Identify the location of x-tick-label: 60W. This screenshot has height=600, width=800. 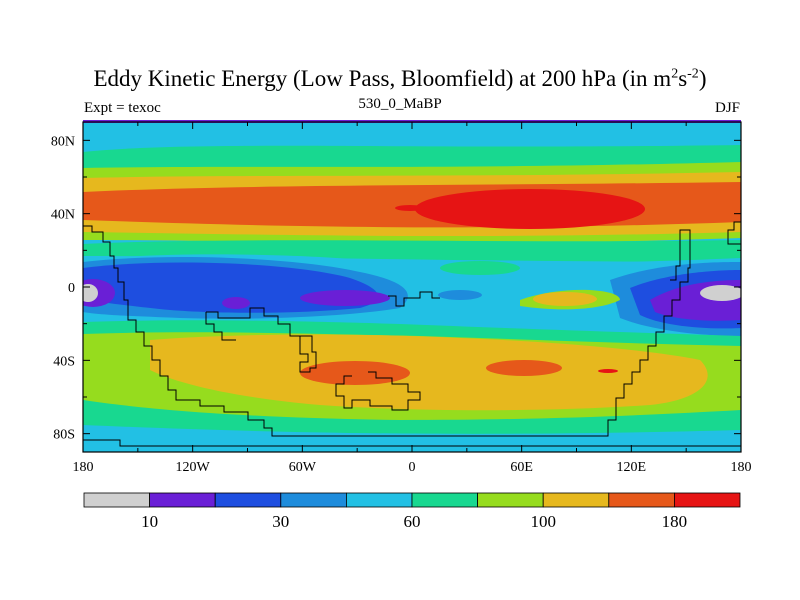
(303, 467).